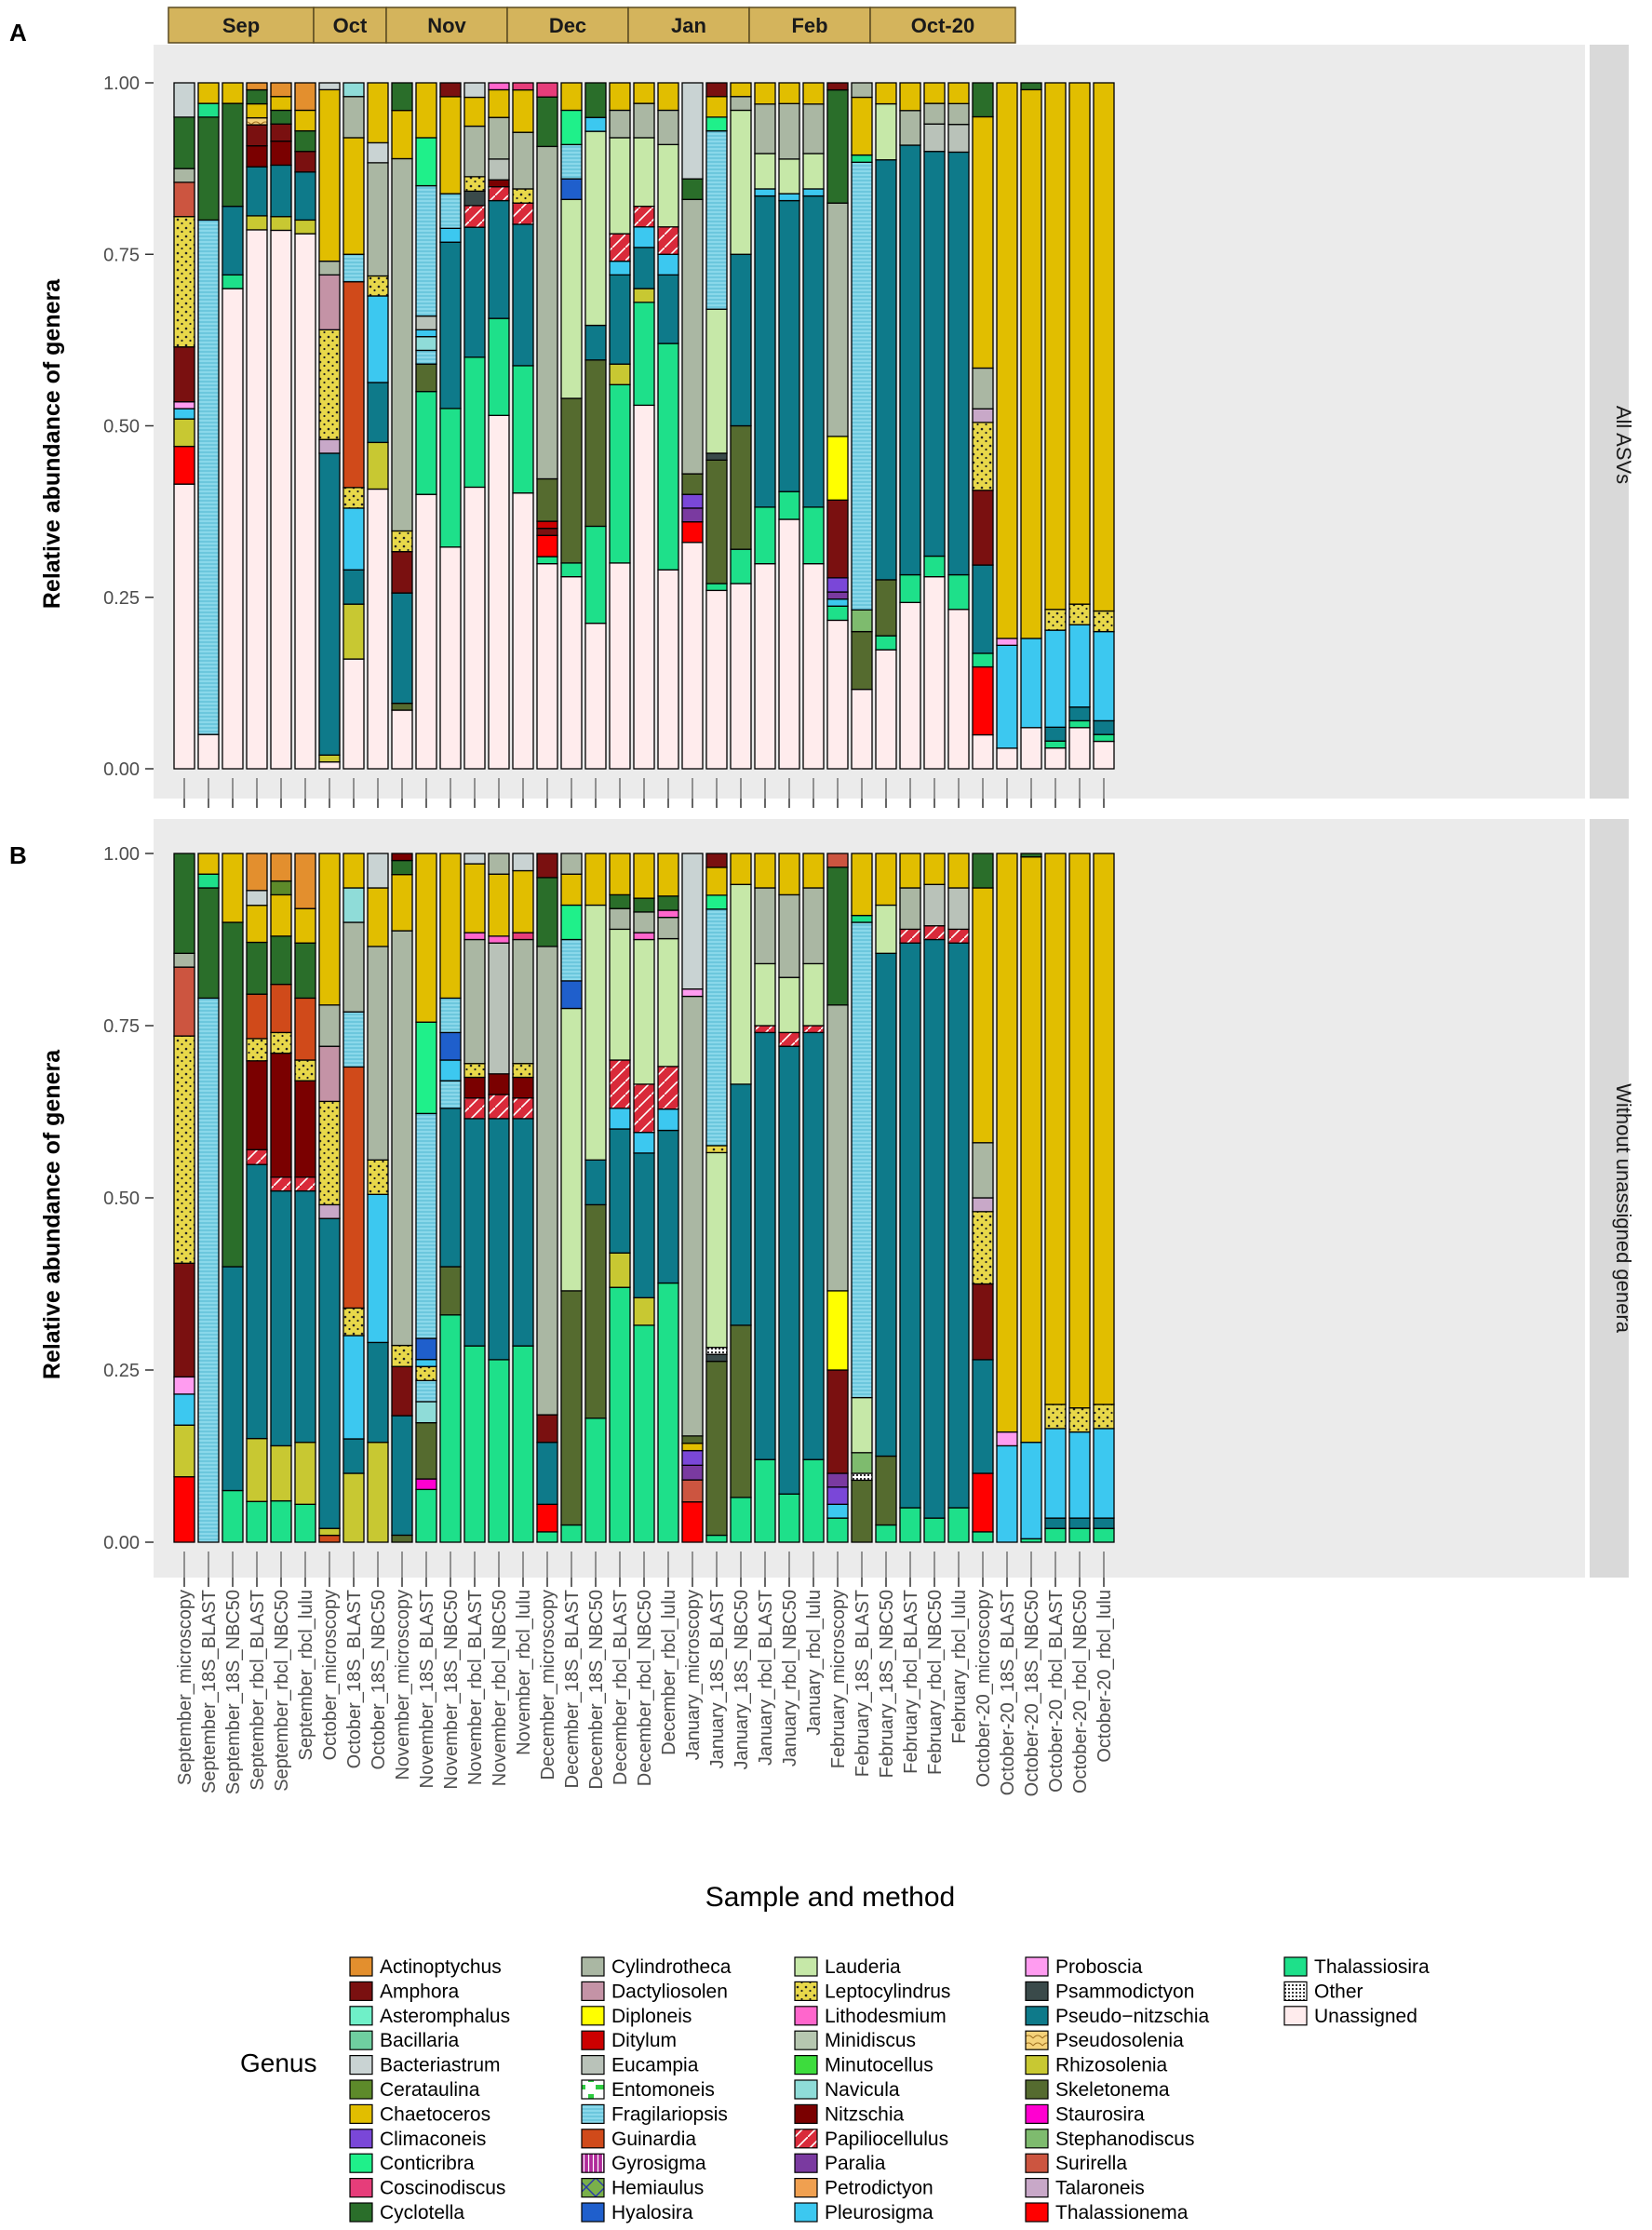 Image resolution: width=1652 pixels, height=2230 pixels. What do you see at coordinates (689, 26) in the screenshot?
I see `month-strip-label: Jan` at bounding box center [689, 26].